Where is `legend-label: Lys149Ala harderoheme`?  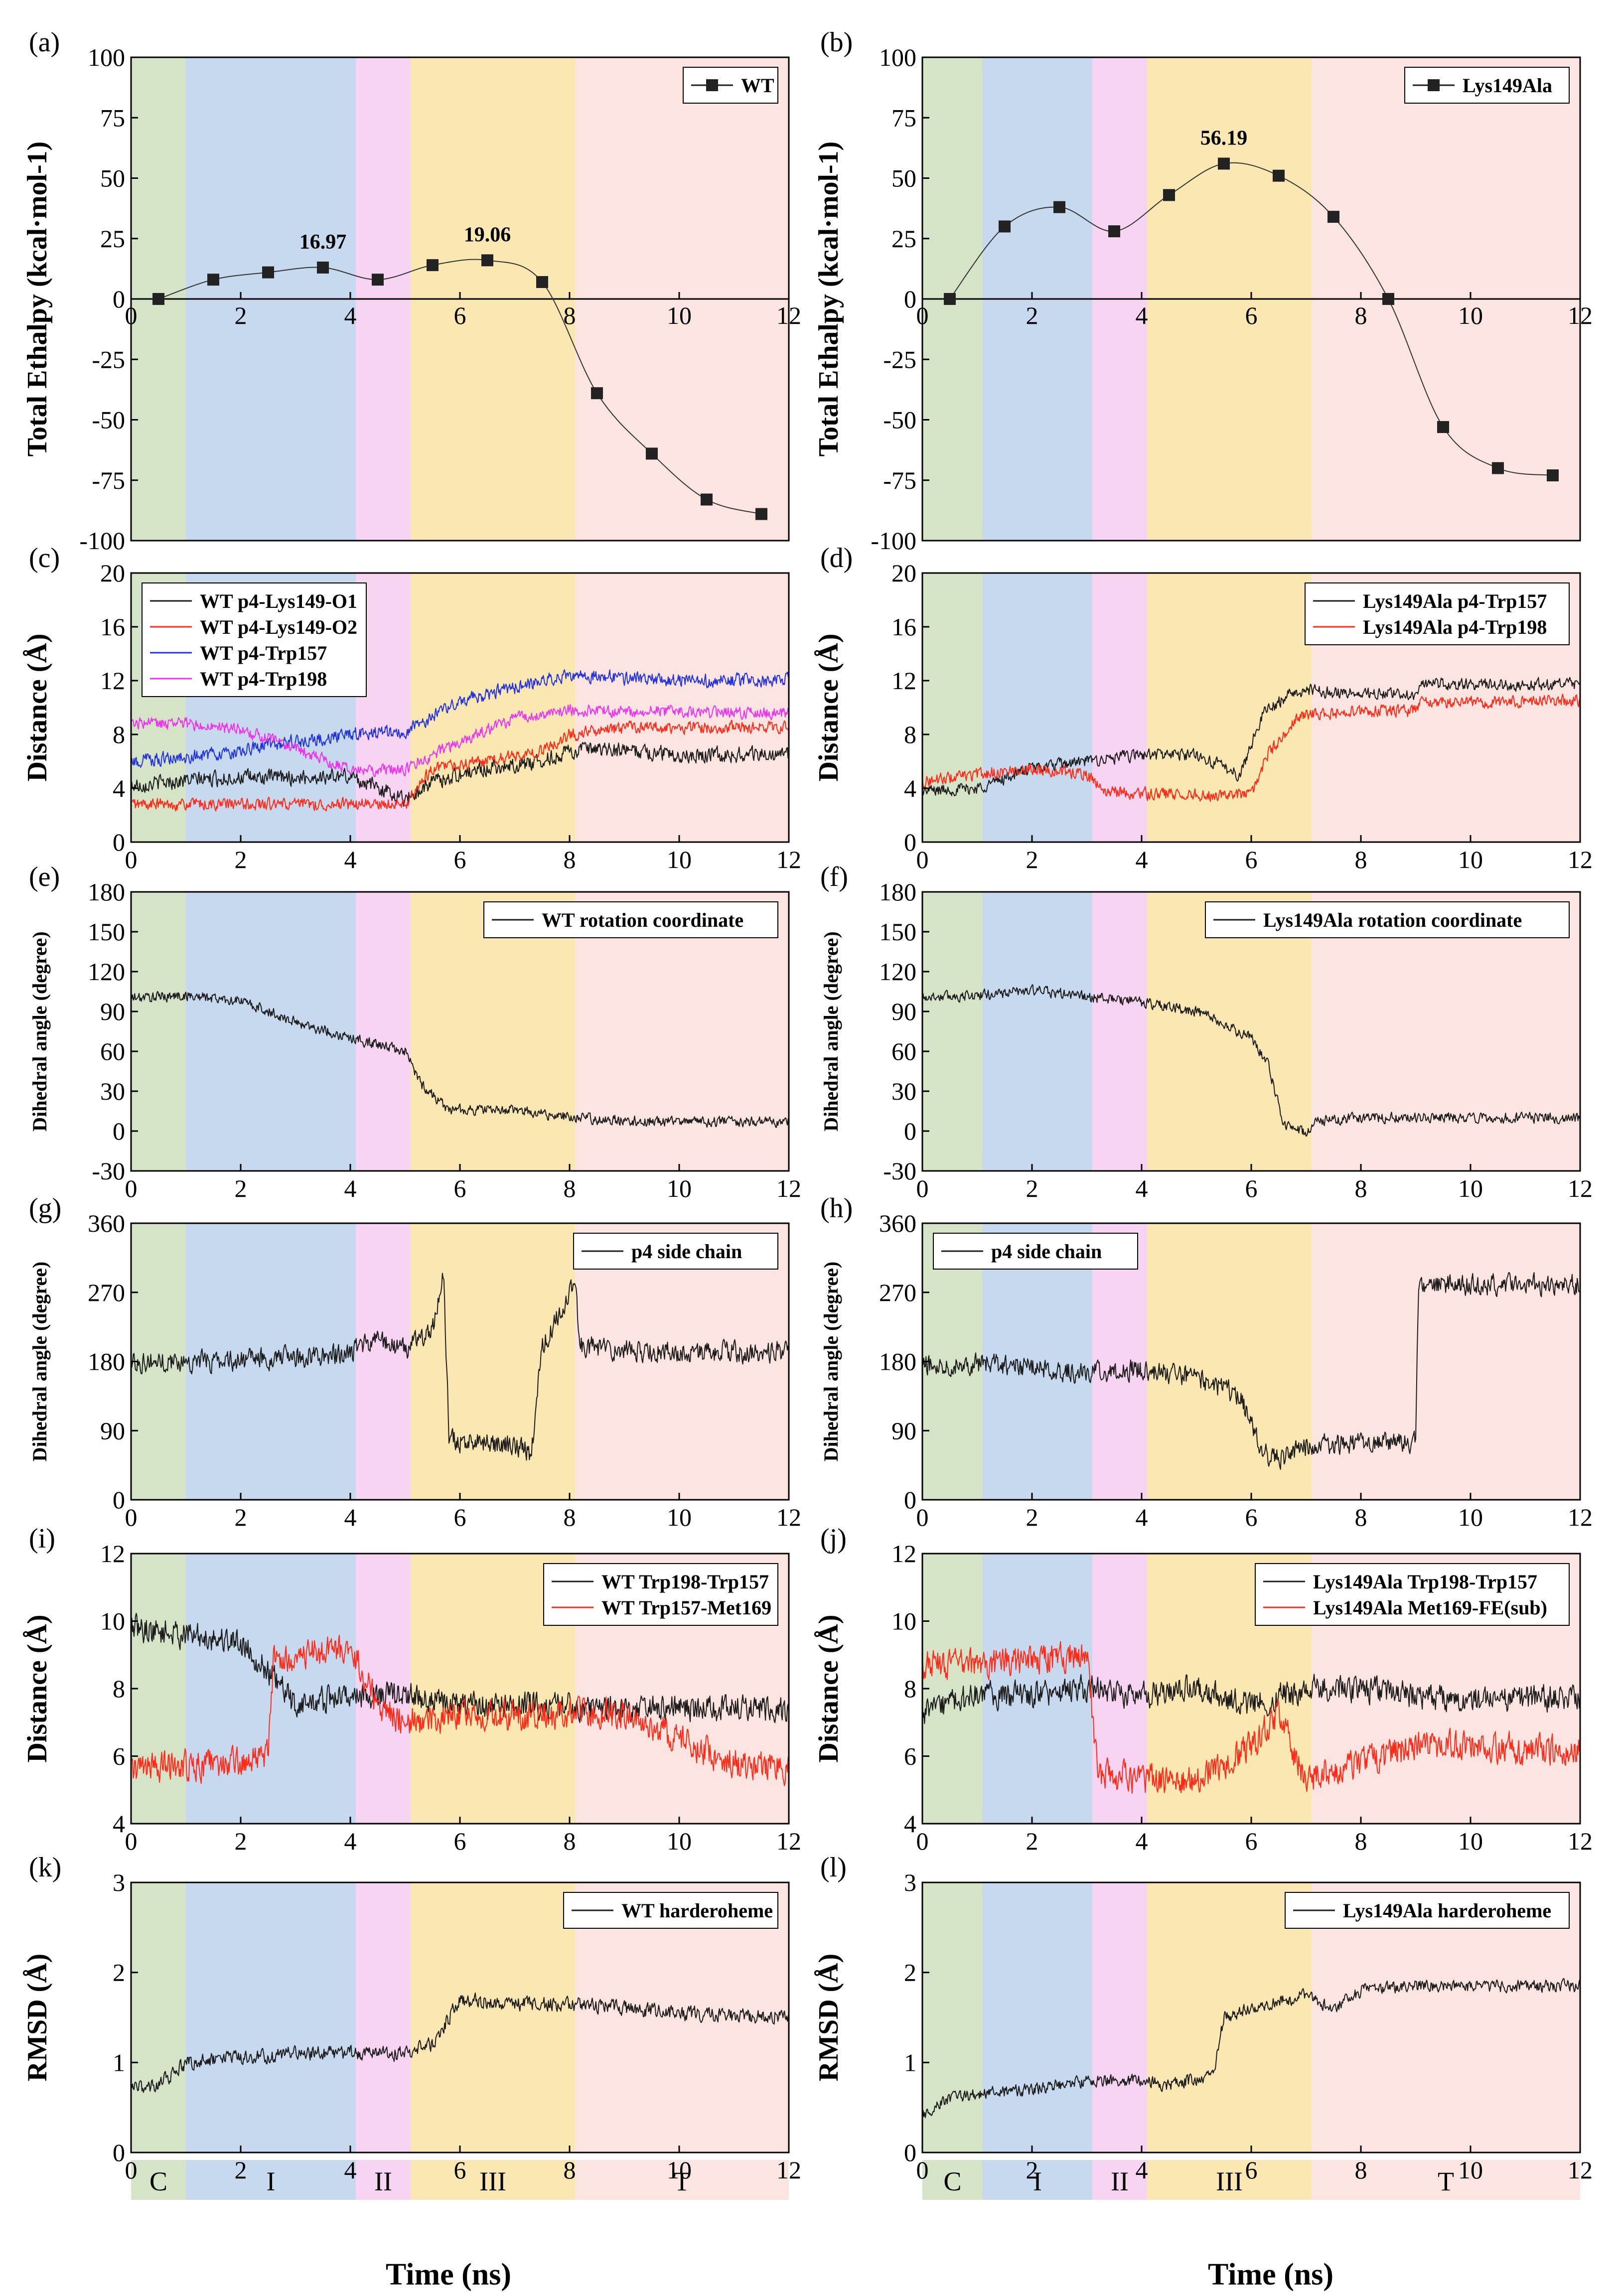 legend-label: Lys149Ala harderoheme is located at coordinates (1447, 1910).